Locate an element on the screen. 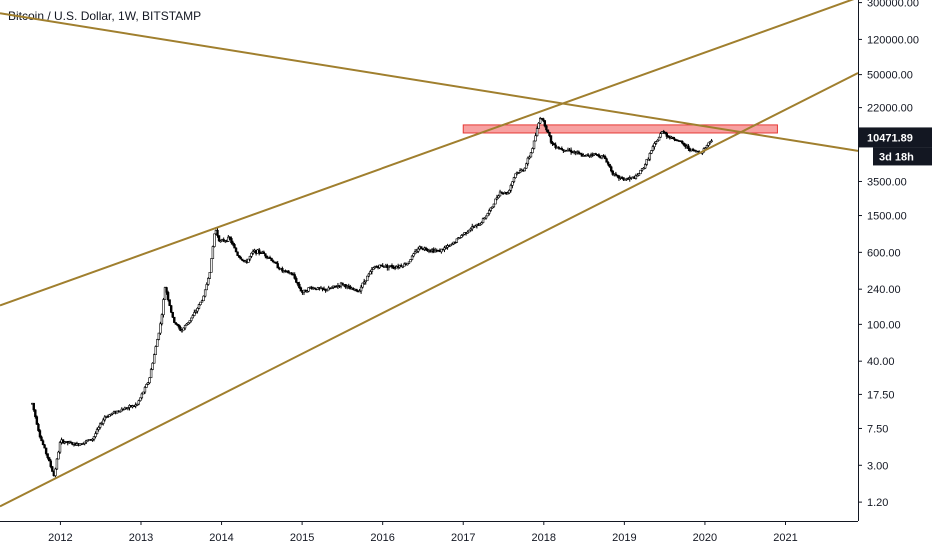 The width and height of the screenshot is (932, 550). y-tick-label: 600.00 is located at coordinates (884, 253).